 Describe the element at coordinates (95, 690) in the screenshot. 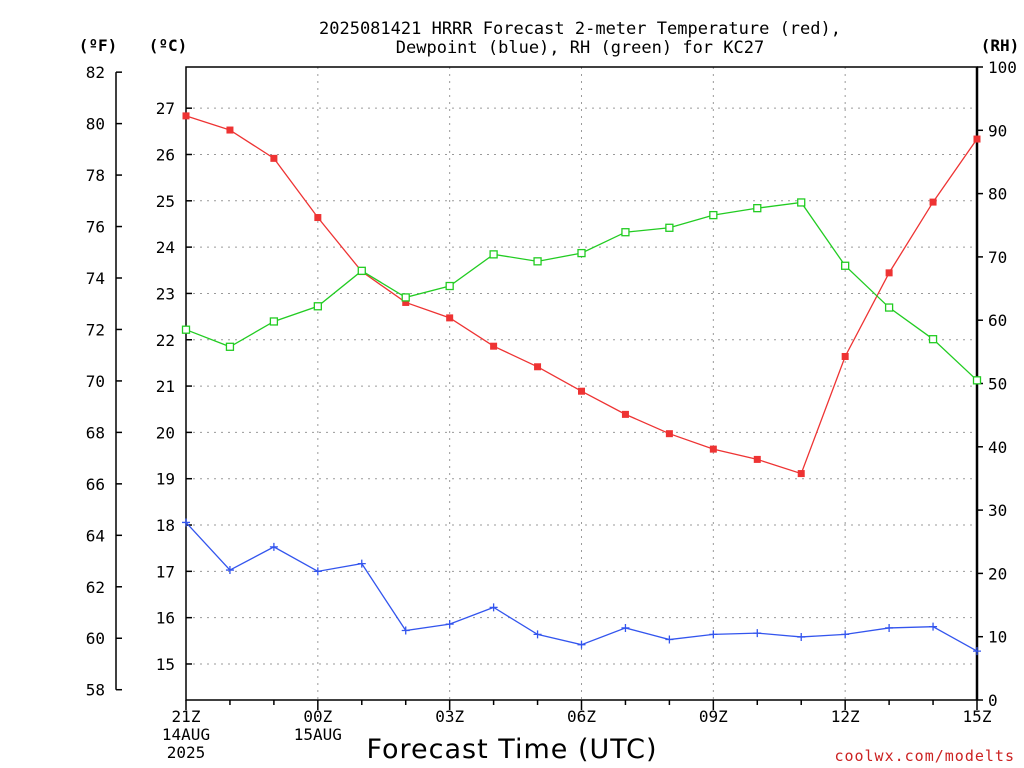

I see `fahrenheit-tick-label: 58` at that location.